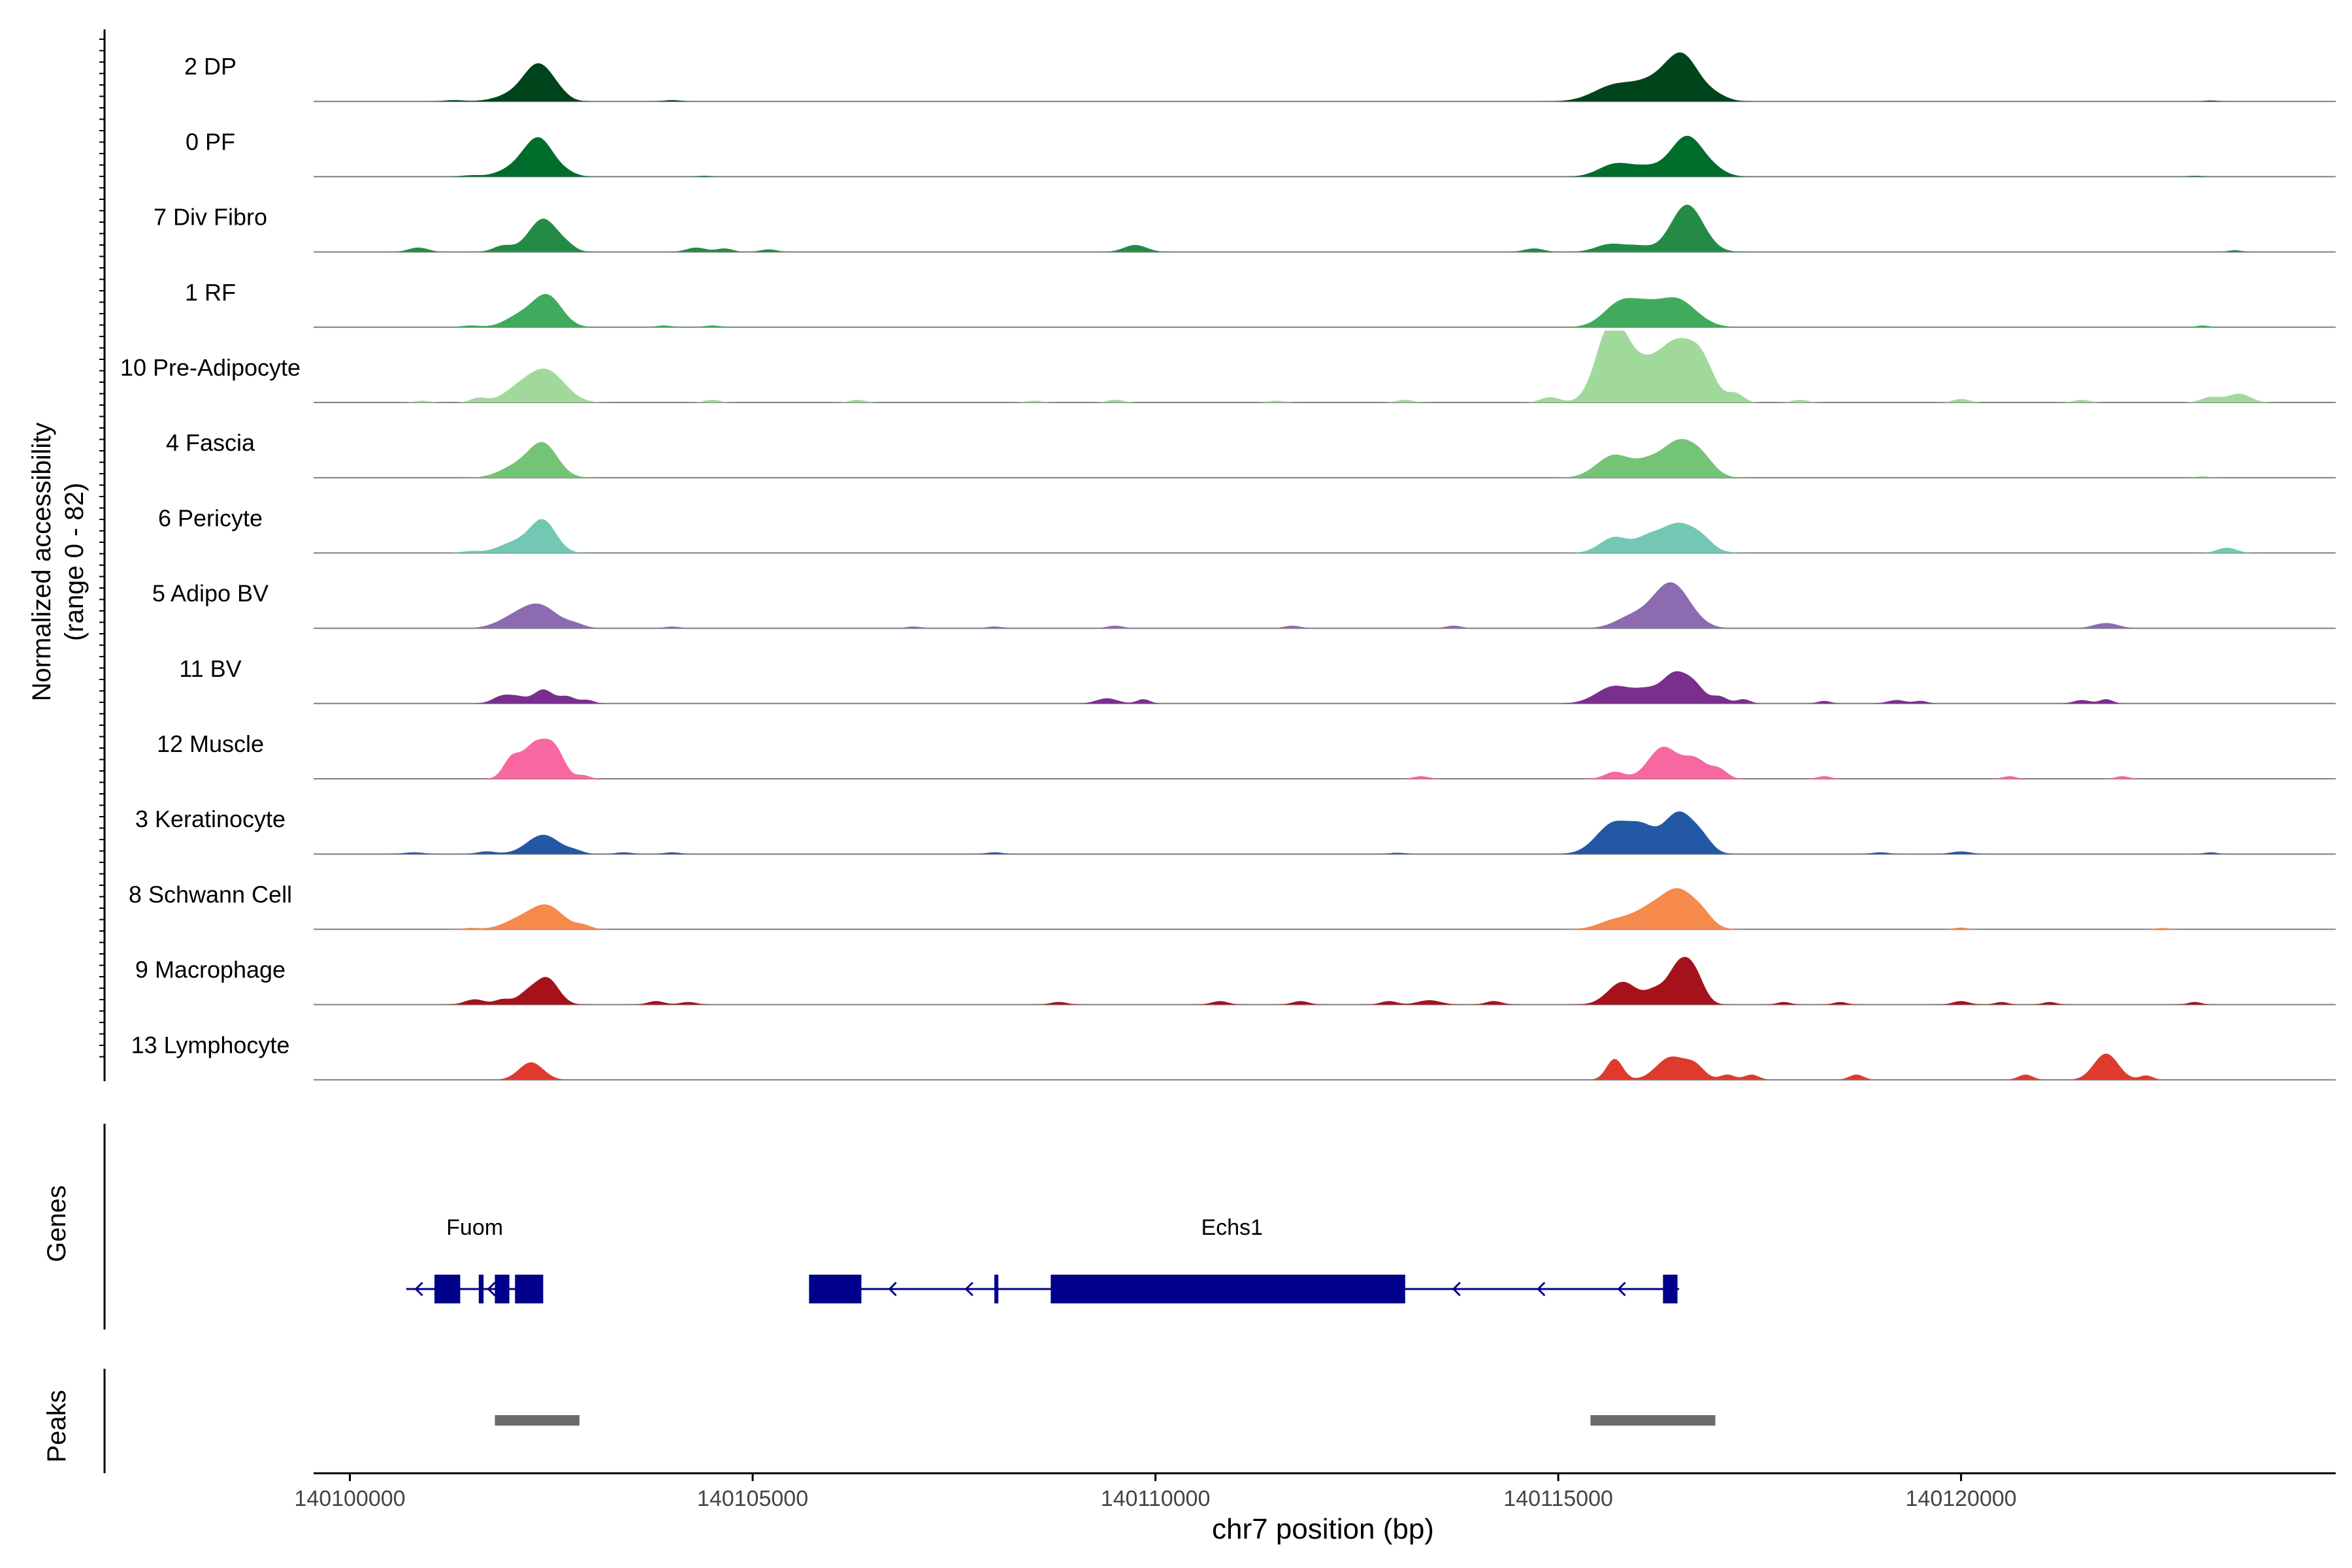 This screenshot has width=2352, height=1568. Describe the element at coordinates (210, 593) in the screenshot. I see `track-label: 5 Adipo BV` at that location.